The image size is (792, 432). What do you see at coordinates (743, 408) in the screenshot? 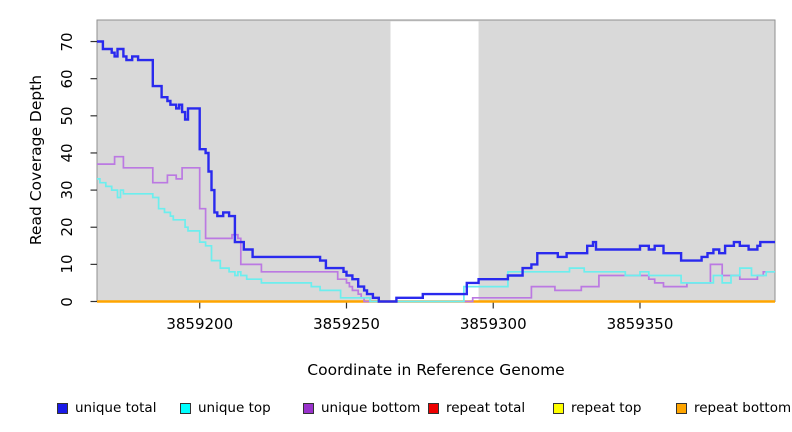
I see `legend-label: repeat bottom` at bounding box center [743, 408].